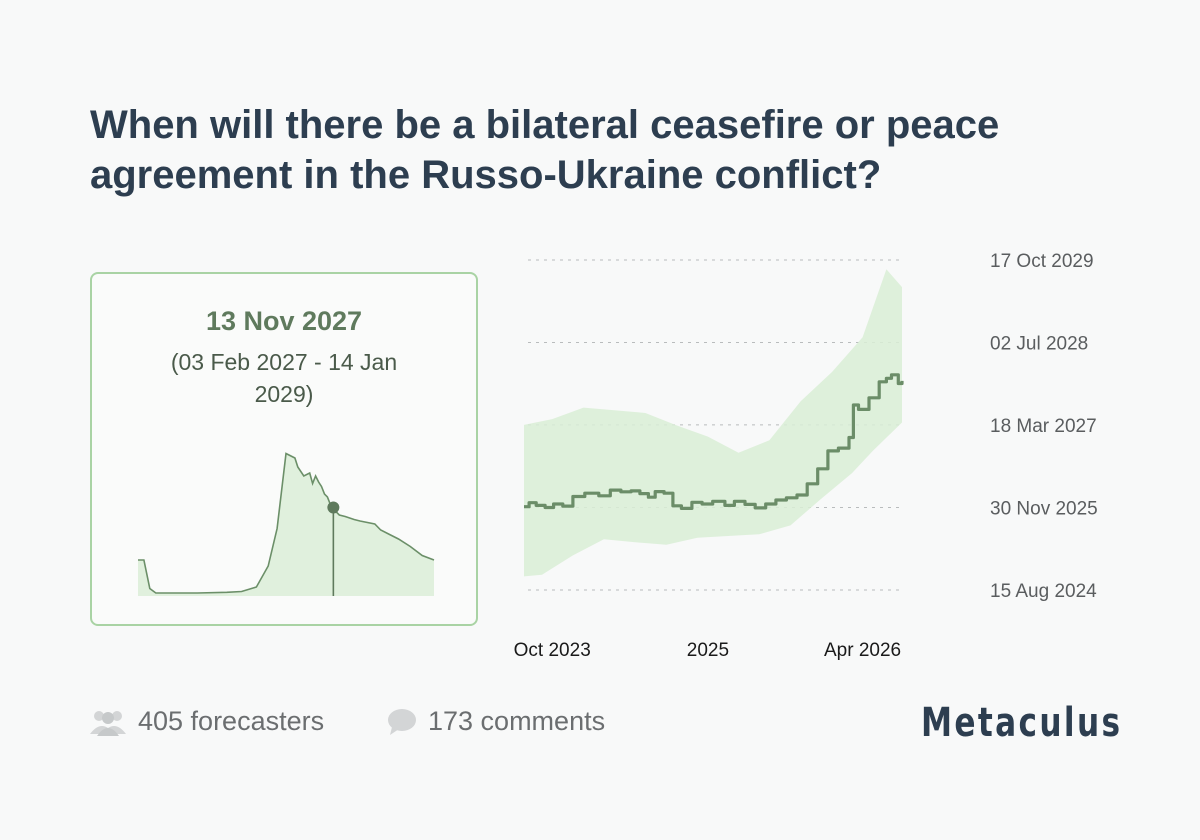  What do you see at coordinates (1043, 591) in the screenshot?
I see `y-tick-label: 15 Aug 2024` at bounding box center [1043, 591].